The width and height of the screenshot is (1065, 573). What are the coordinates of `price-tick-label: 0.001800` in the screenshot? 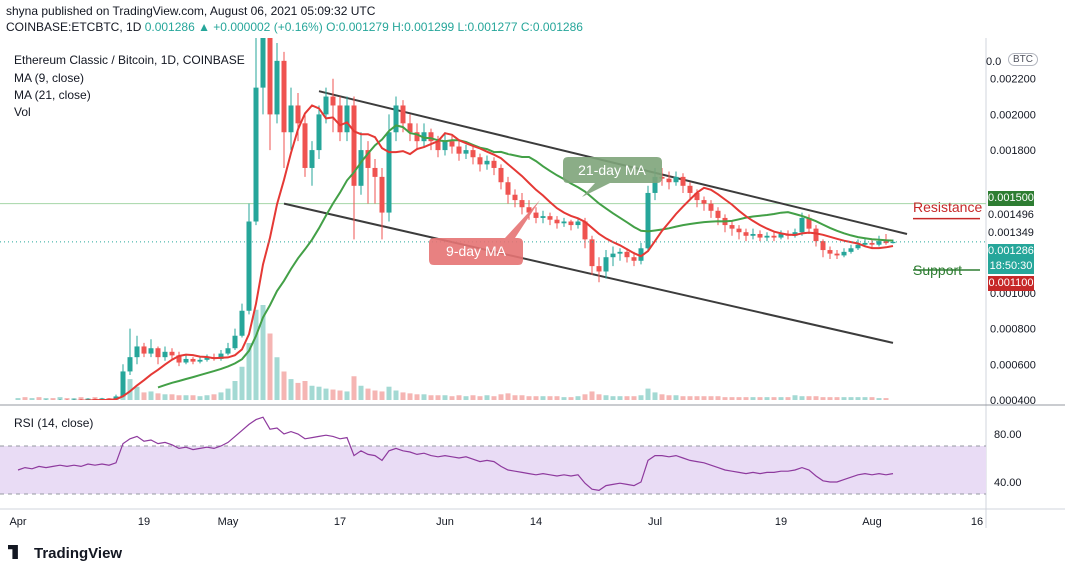 It's located at (1013, 151).